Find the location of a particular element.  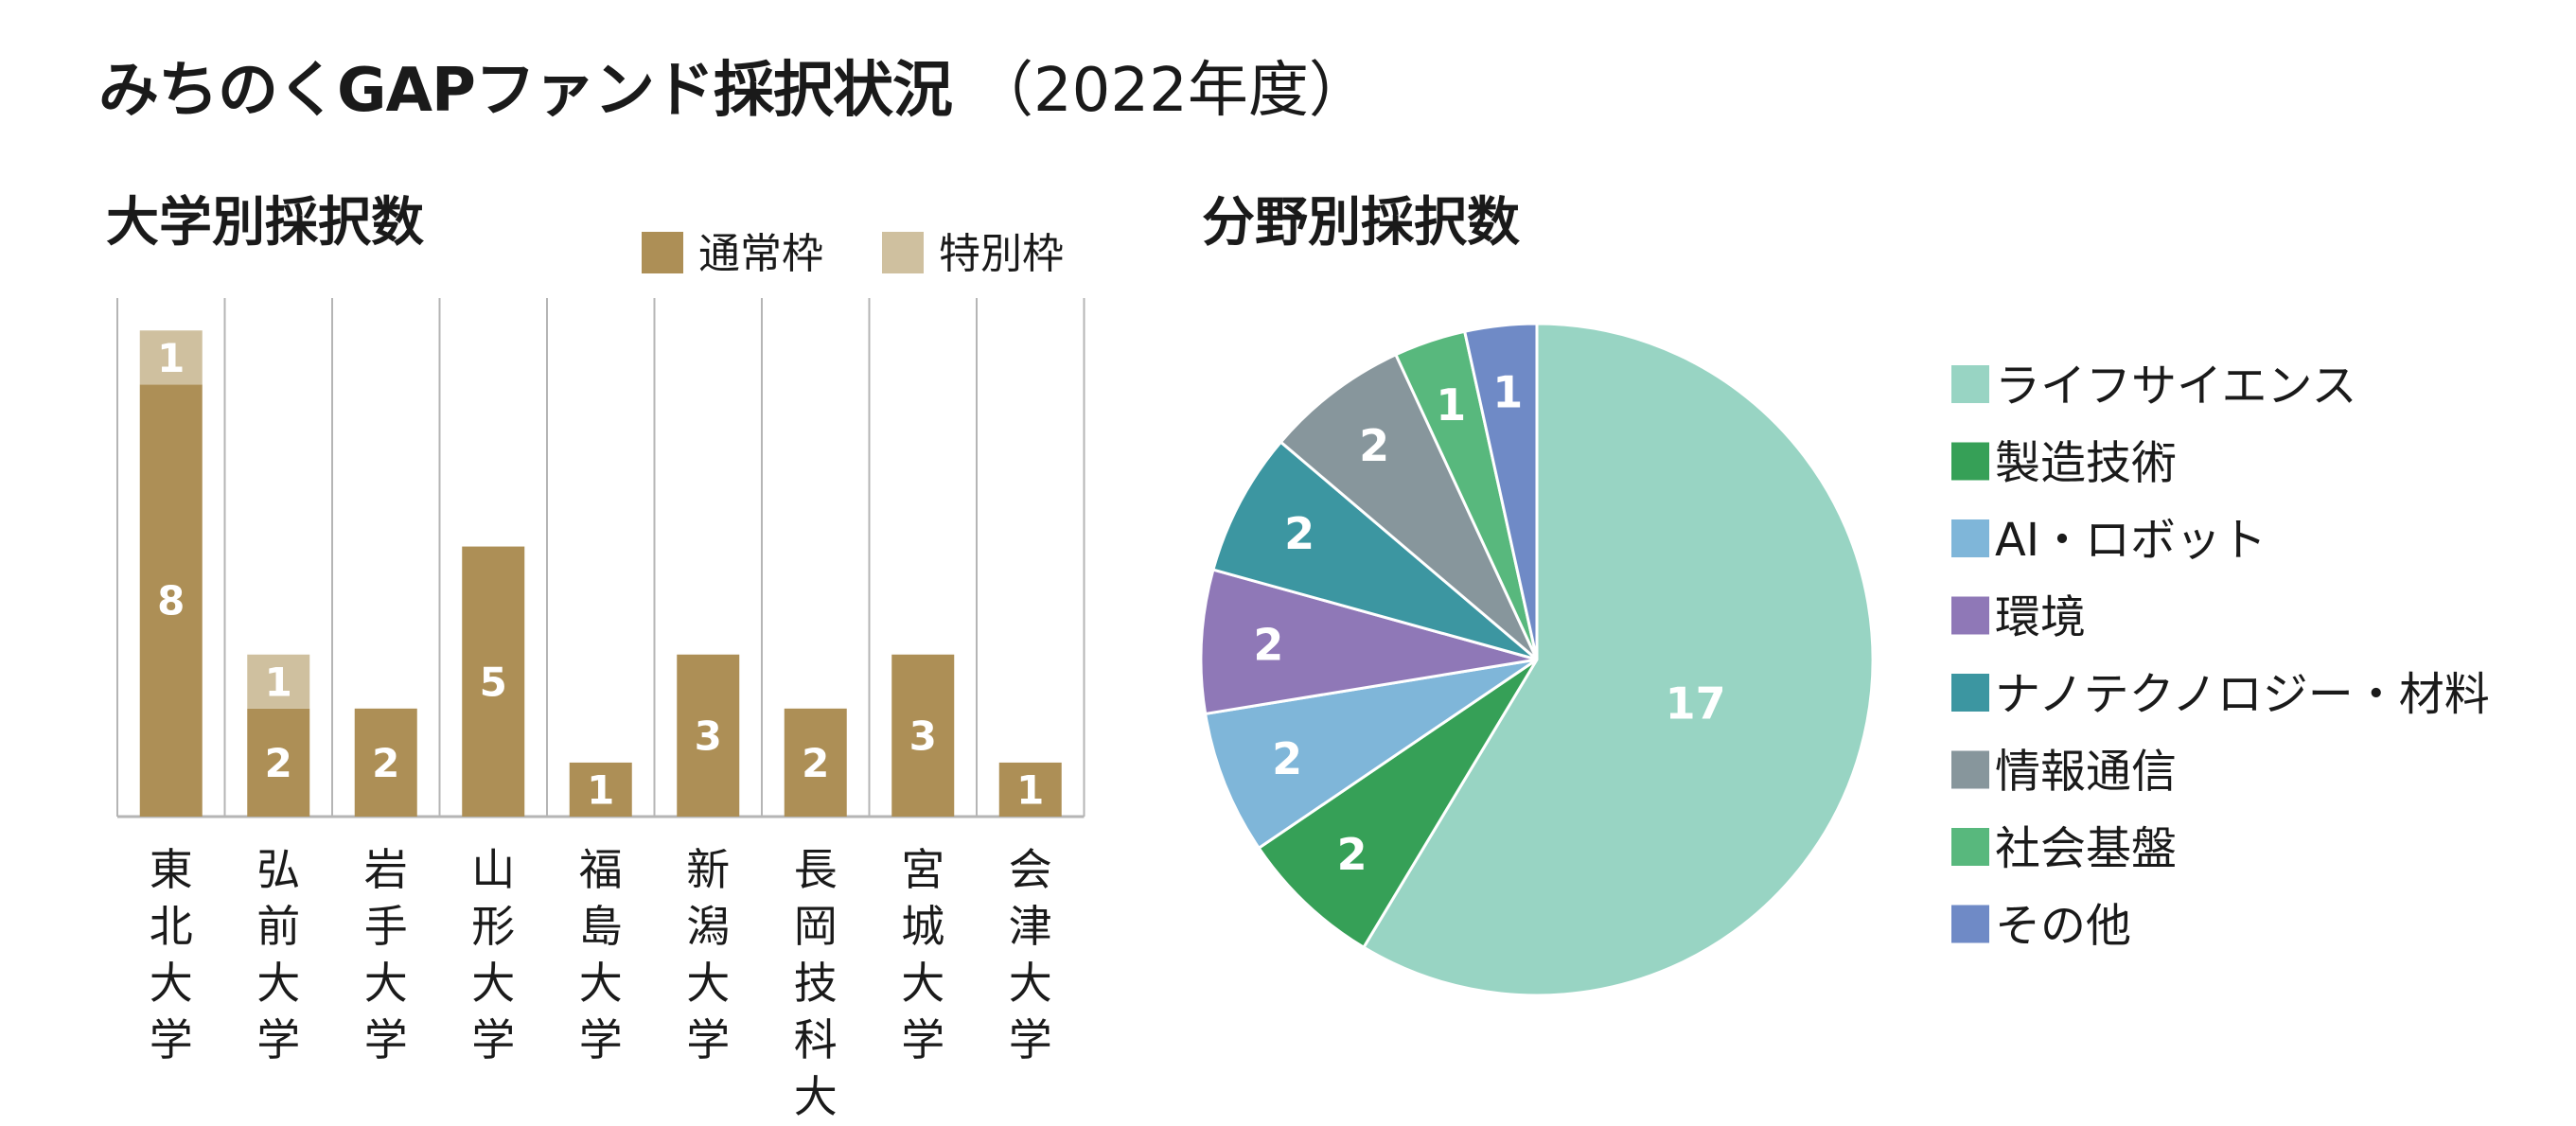

pie-legend-item-1: 製造技術 is located at coordinates (2064, 463).